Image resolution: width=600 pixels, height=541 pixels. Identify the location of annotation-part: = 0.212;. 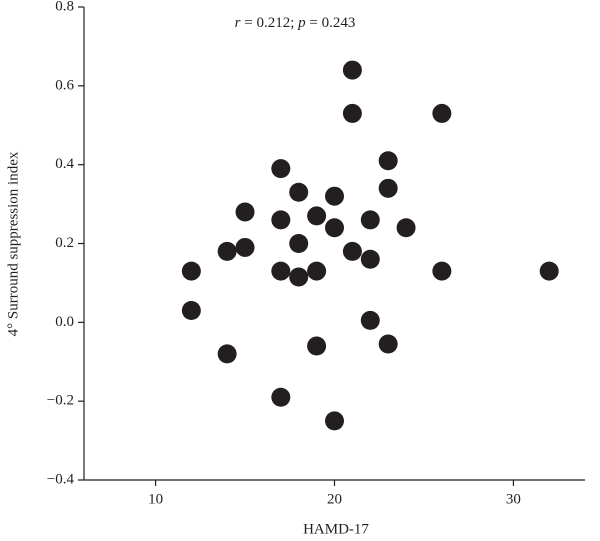
(269, 23).